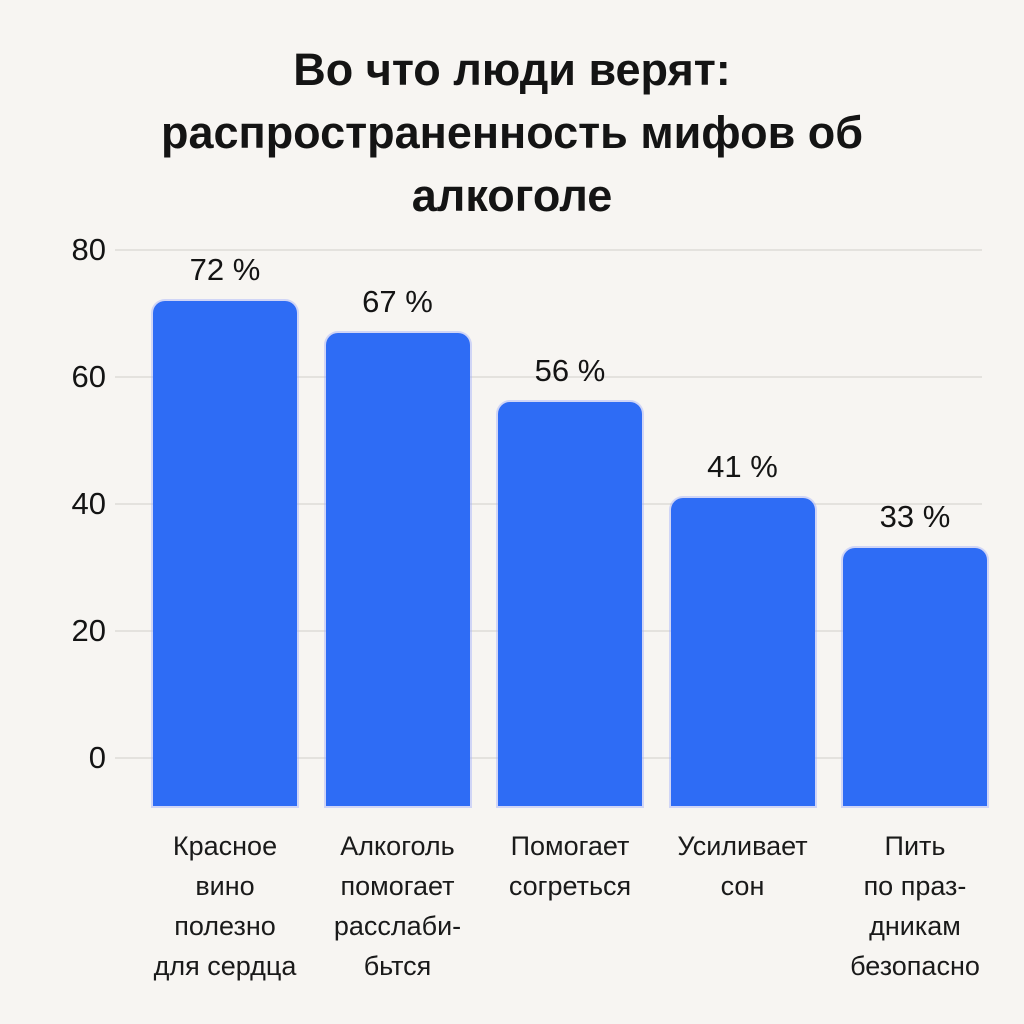 This screenshot has height=1024, width=1024. I want to click on category-label-line: полезно, so click(225, 926).